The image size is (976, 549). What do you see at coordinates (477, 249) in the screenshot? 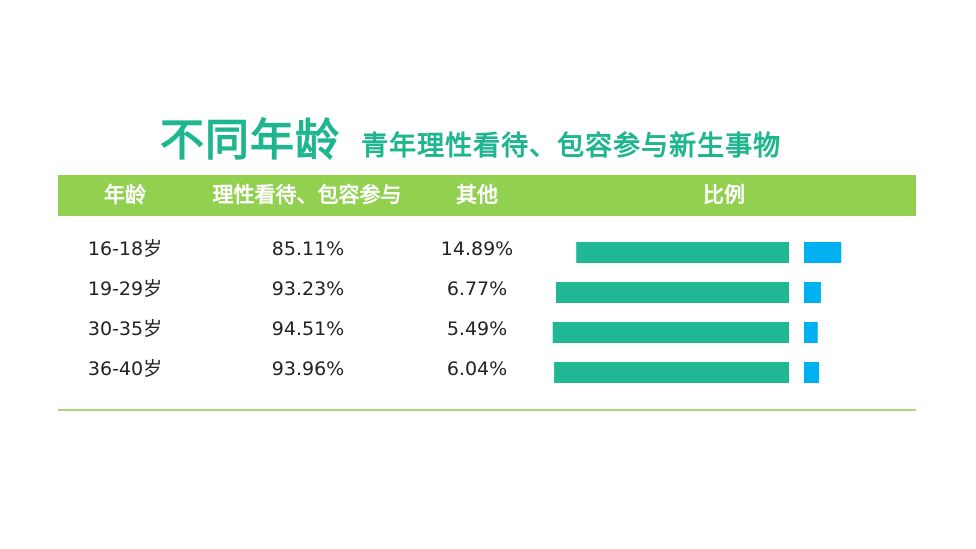
I see `other-cell: 14.89%` at bounding box center [477, 249].